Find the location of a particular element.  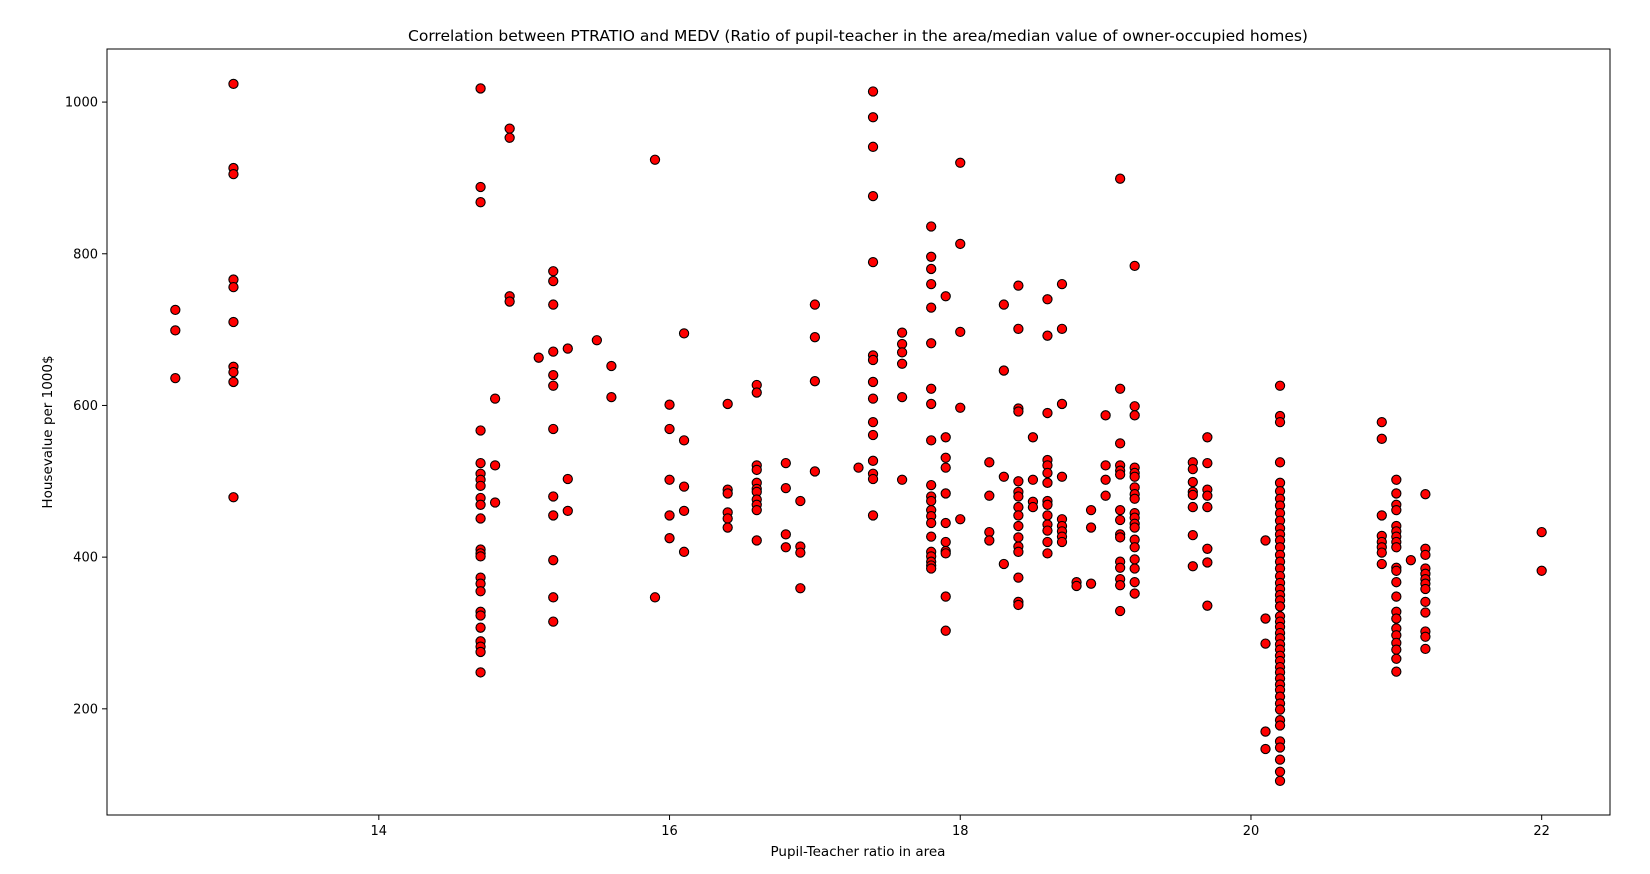

y-tick-label: 600 is located at coordinates (85, 406).